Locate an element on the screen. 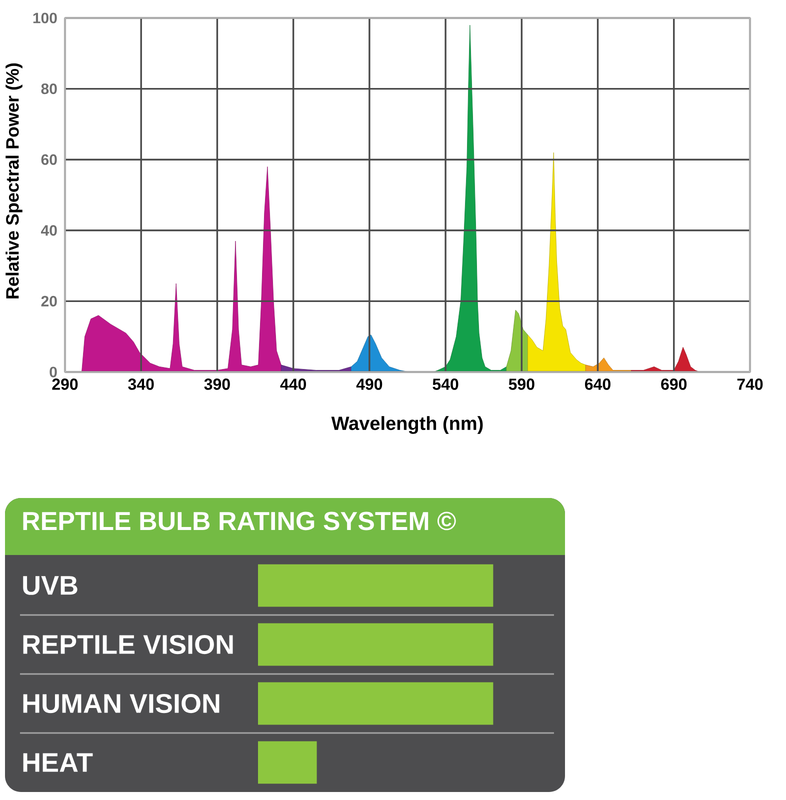 The width and height of the screenshot is (786, 800). y-axis-title: Relative Spectral Power (%) is located at coordinates (14, 180).